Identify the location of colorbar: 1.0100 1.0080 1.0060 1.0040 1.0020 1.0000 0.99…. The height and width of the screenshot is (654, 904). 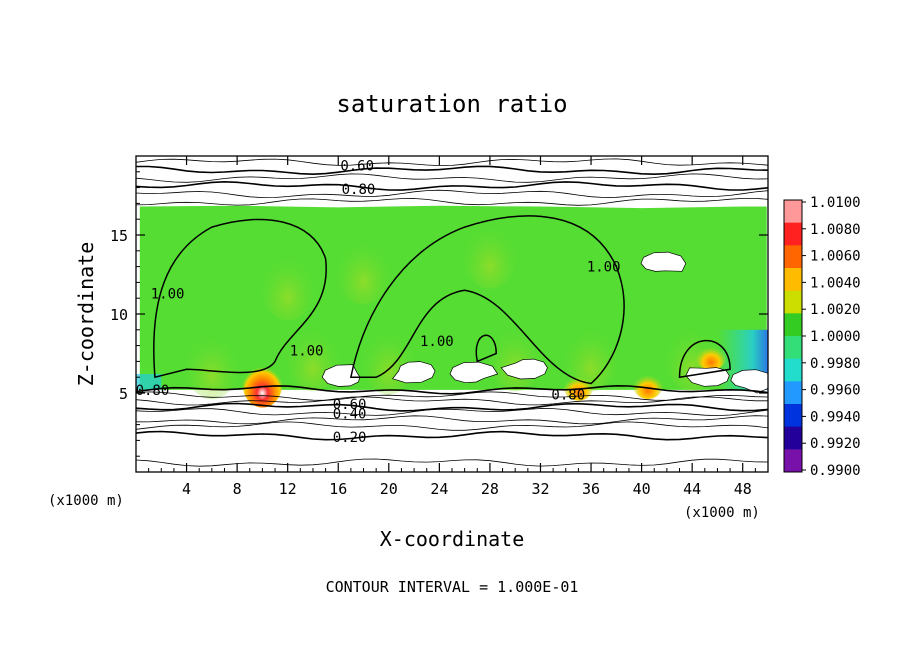
(822, 337).